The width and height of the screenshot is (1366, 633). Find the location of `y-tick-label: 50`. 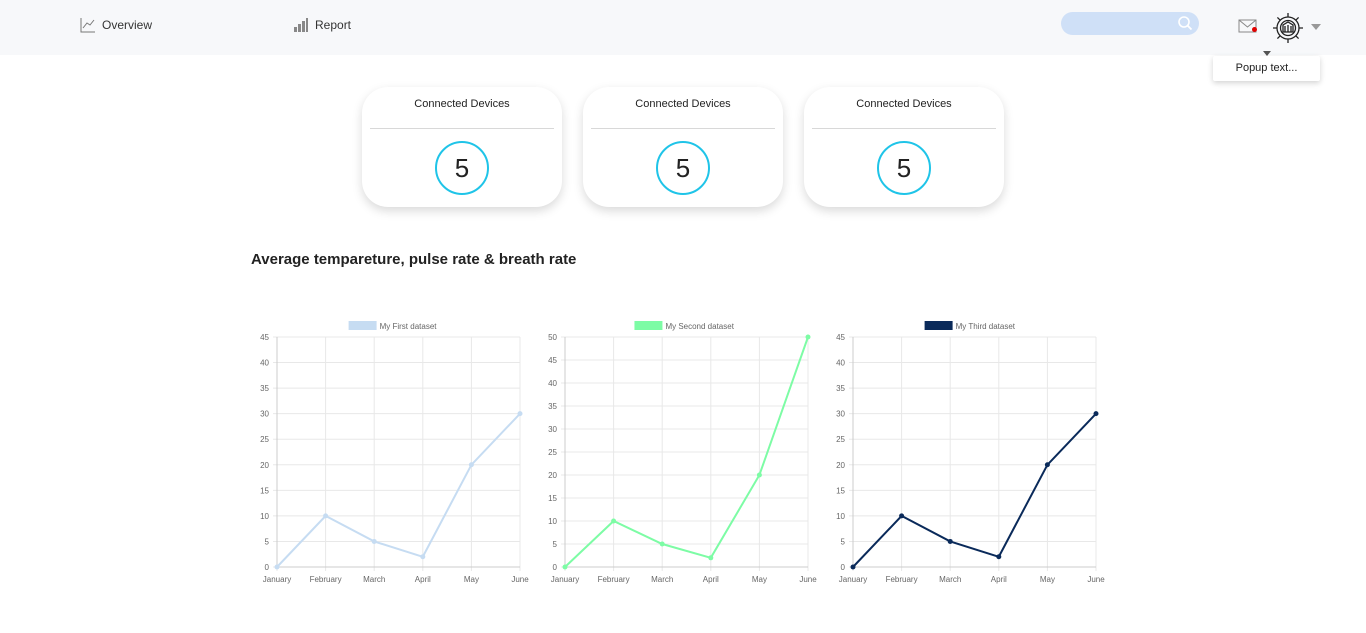

y-tick-label: 50 is located at coordinates (552, 337).